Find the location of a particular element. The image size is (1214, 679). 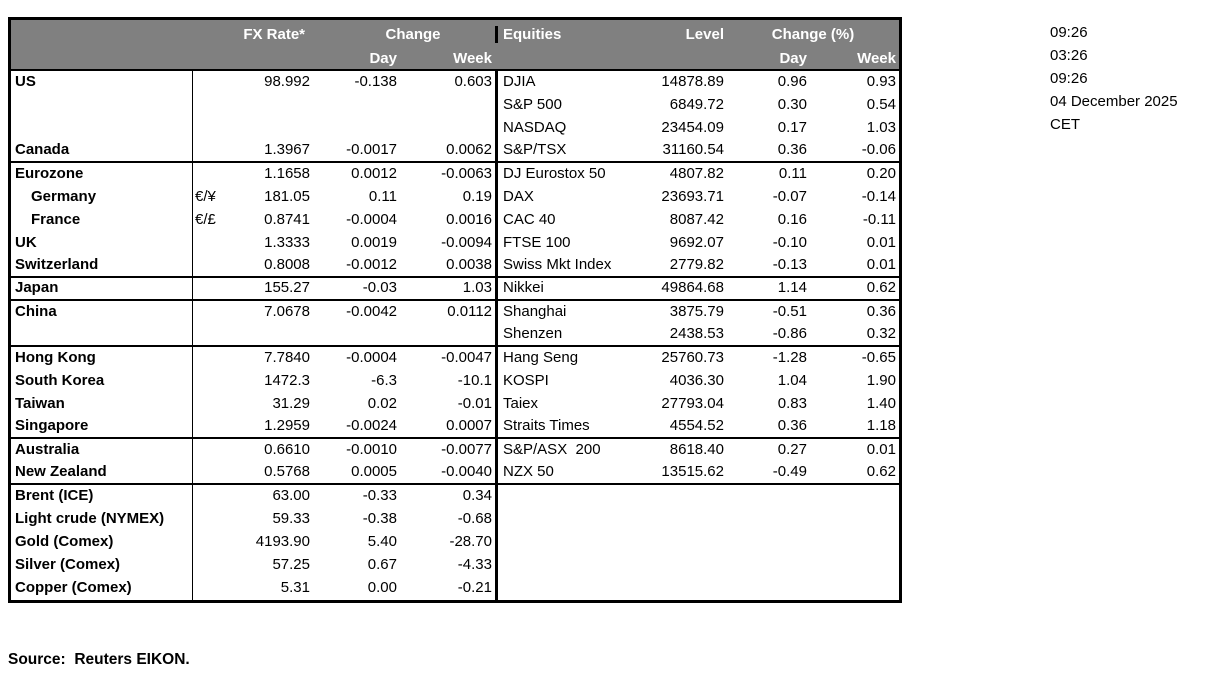

fx-change-day-value: -0.0010 is located at coordinates (371, 449).